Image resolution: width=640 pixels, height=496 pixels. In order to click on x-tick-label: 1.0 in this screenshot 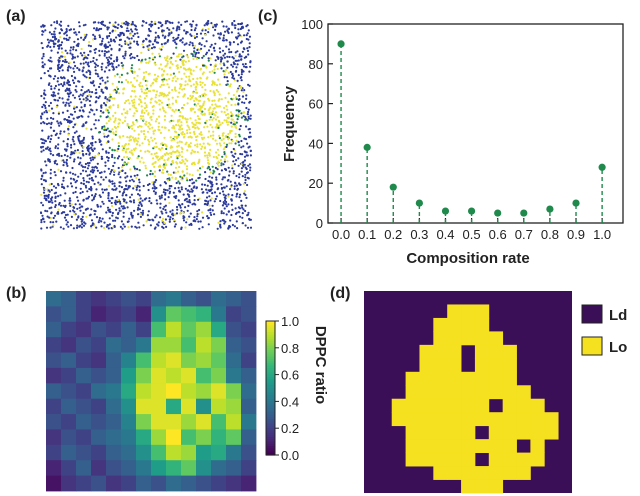, I will do `click(602, 234)`.